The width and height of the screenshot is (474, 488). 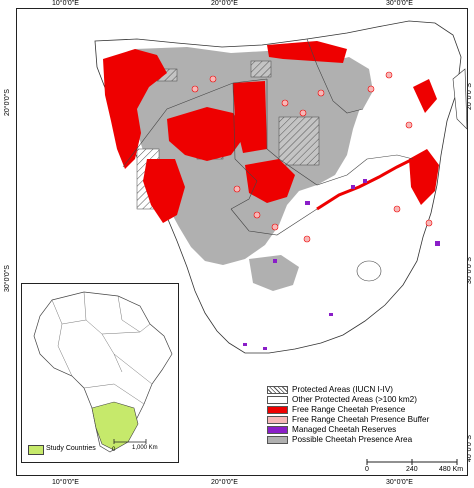 What do you see at coordinates (65, 3) in the screenshot?
I see `top-graticule-label-10e: 10°0'0"E` at bounding box center [65, 3].